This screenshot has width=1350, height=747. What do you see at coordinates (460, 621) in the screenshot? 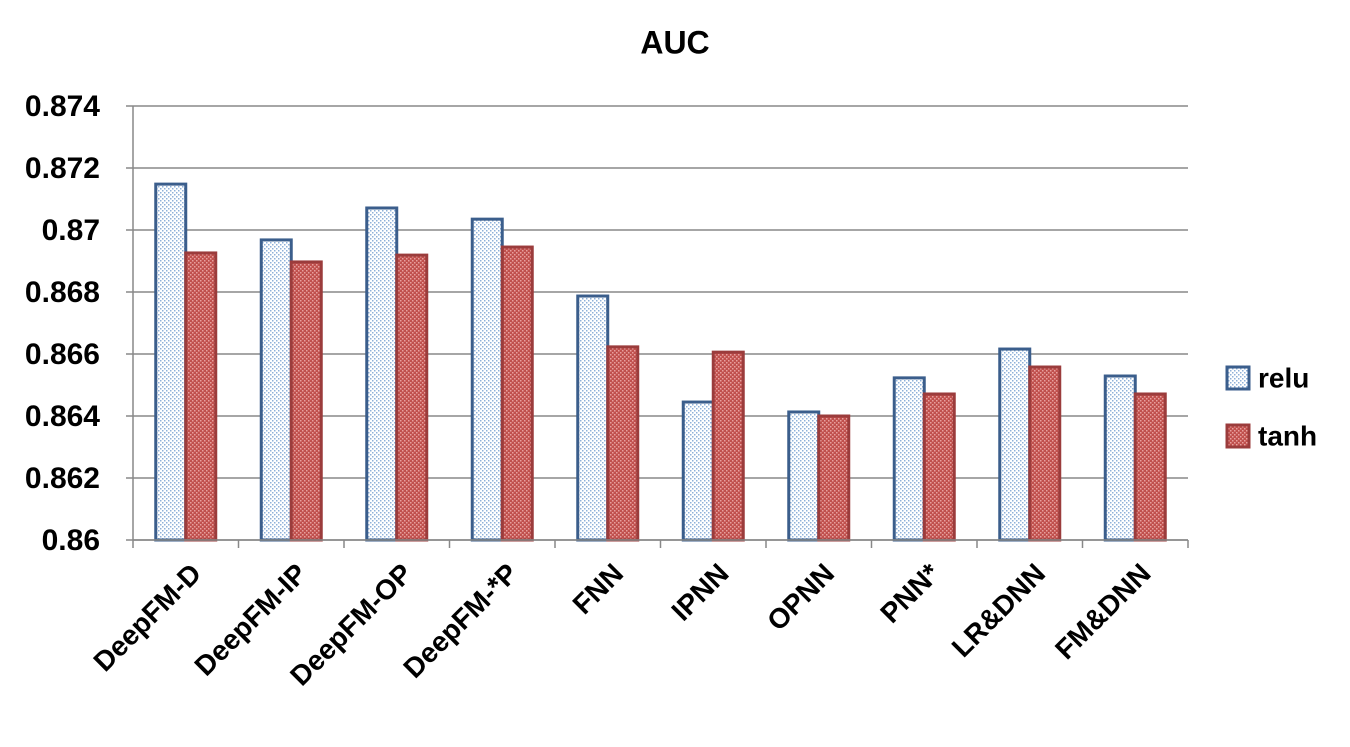
I see `x-tick-label: DeepFM-*P` at bounding box center [460, 621].